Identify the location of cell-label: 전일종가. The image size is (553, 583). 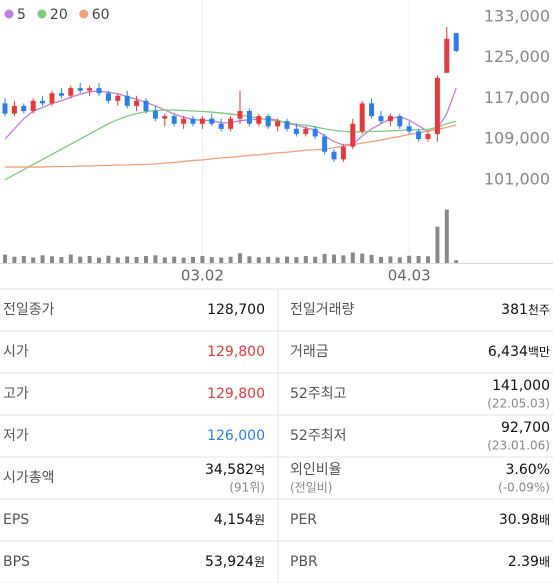
(29, 310).